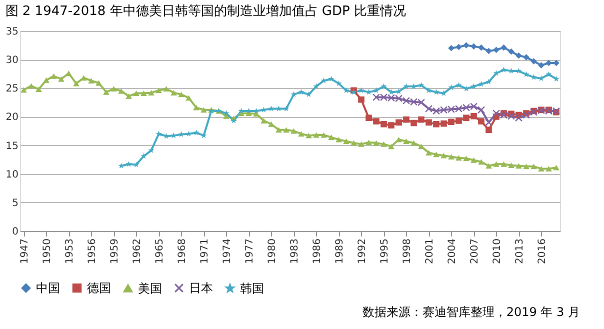 The image size is (604, 329). What do you see at coordinates (407, 251) in the screenshot?
I see `x-tick-label: 1998` at bounding box center [407, 251].